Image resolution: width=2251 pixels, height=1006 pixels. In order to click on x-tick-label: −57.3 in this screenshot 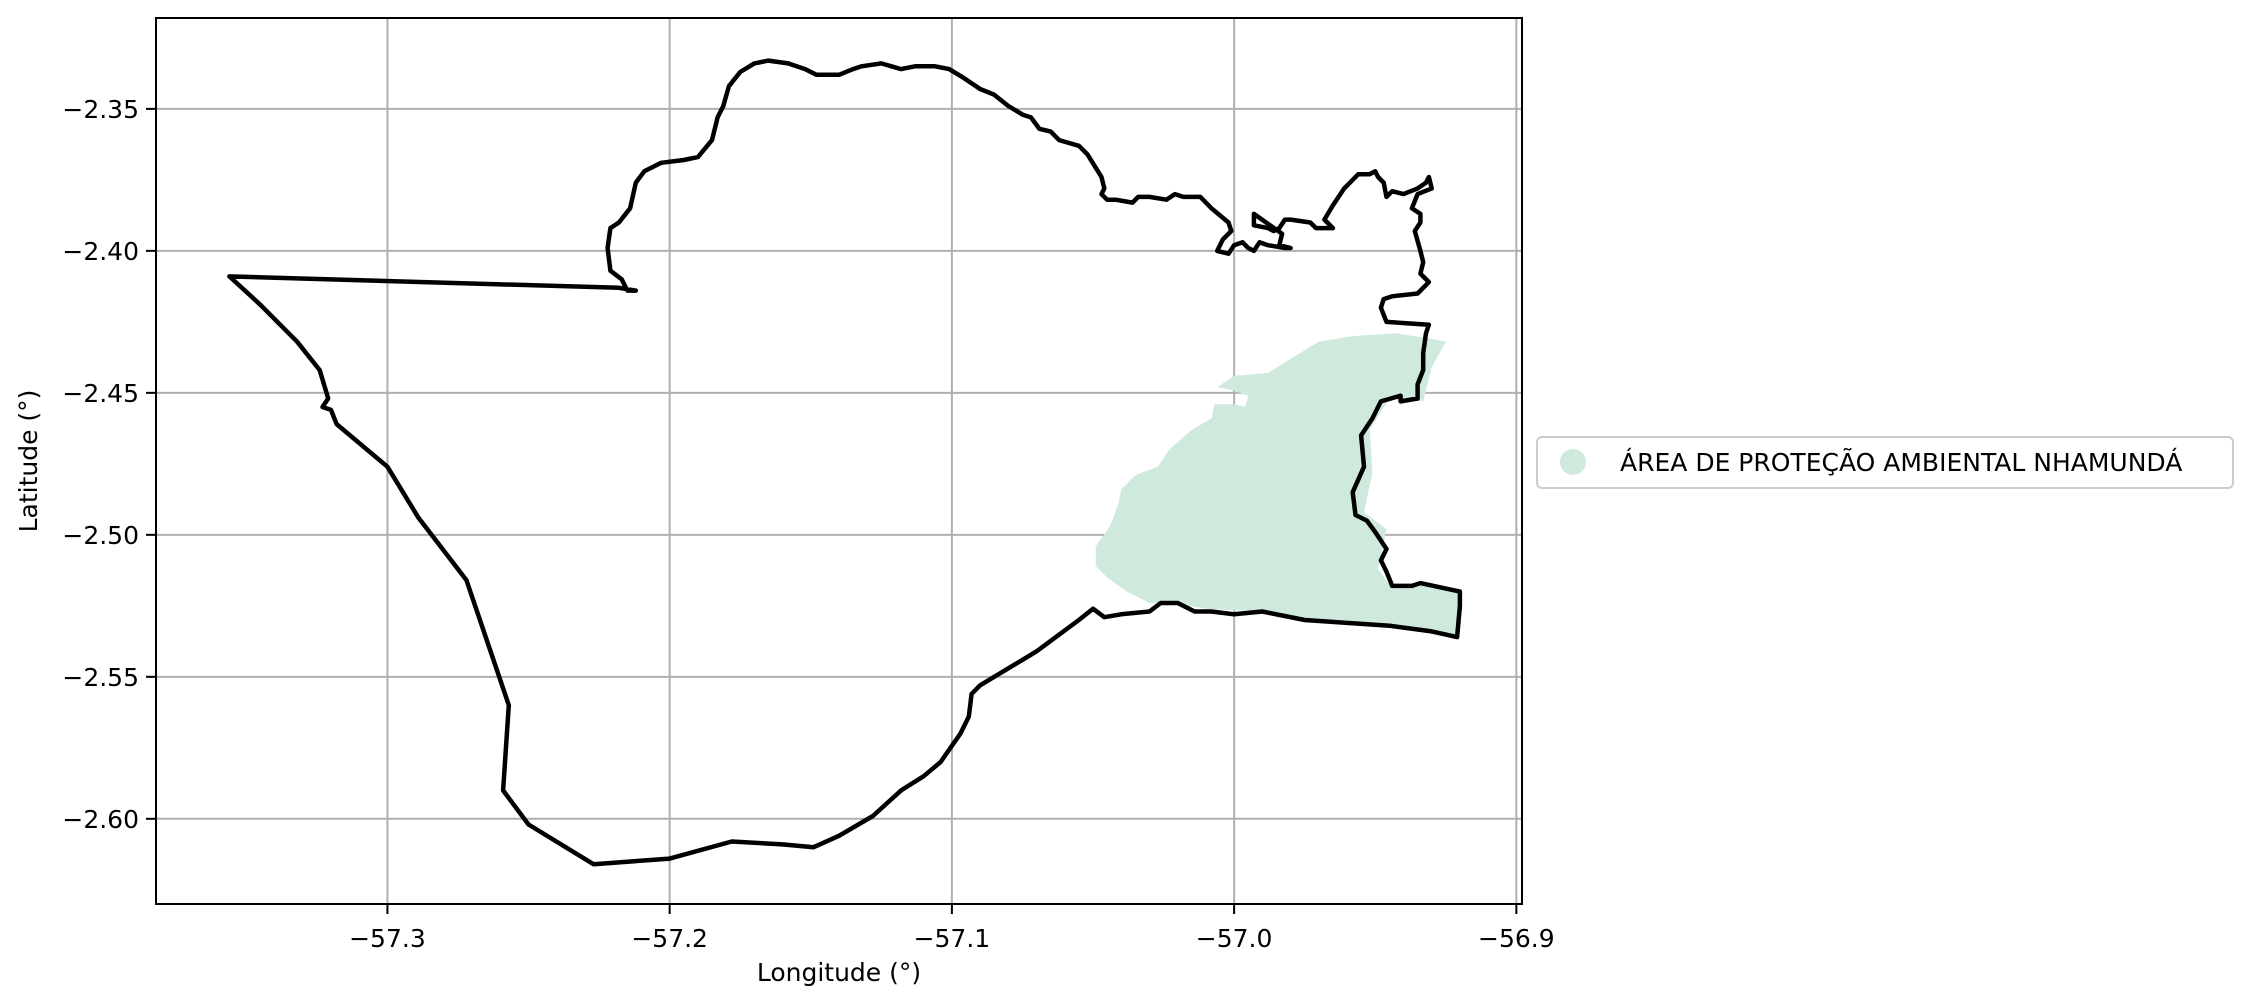, I will do `click(387, 938)`.